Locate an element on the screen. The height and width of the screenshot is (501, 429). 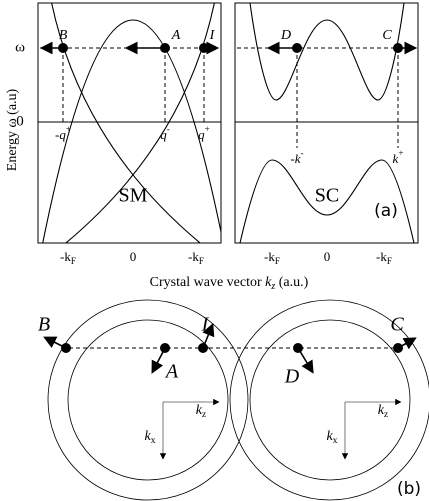
x-axis-label-tail: (a.u.) is located at coordinates (291, 282).